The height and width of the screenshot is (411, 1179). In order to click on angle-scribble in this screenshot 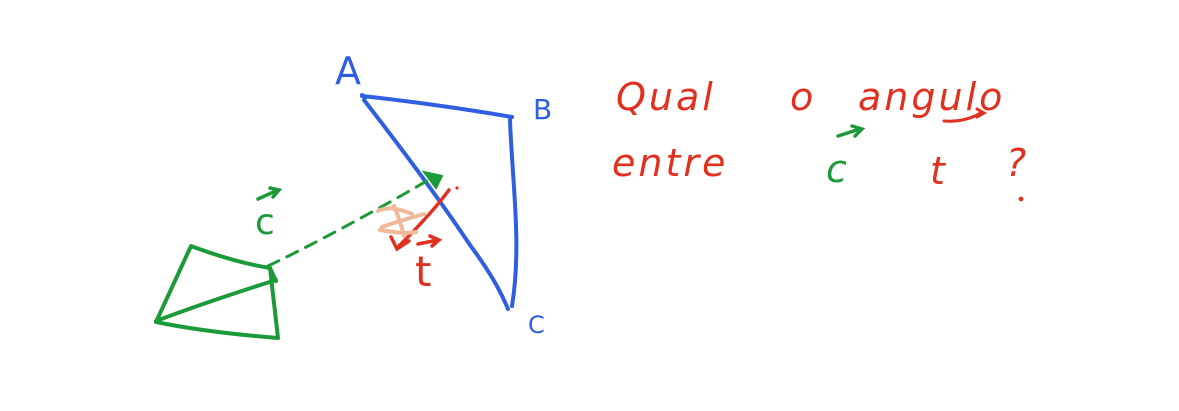, I will do `click(401, 221)`.